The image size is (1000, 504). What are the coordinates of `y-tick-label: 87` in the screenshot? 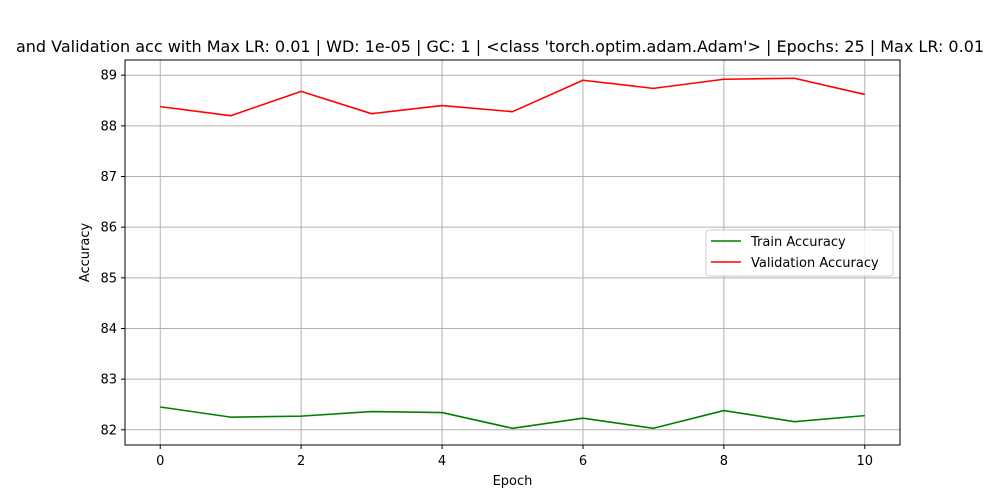 It's located at (108, 177).